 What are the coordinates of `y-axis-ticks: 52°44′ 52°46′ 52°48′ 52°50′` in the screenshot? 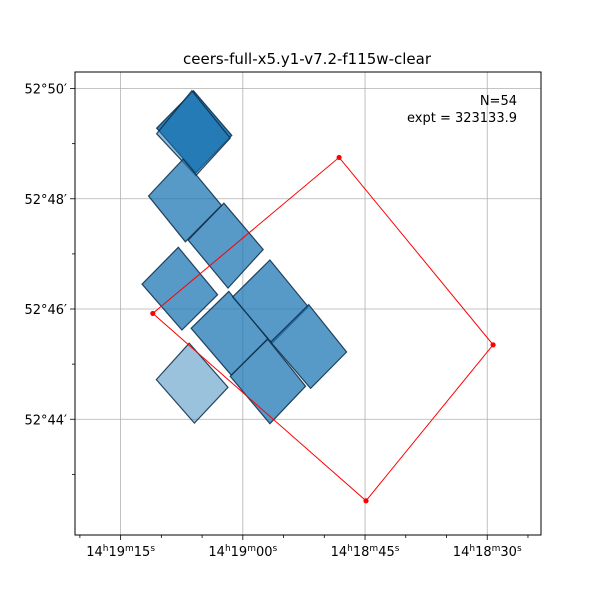 It's located at (49, 279).